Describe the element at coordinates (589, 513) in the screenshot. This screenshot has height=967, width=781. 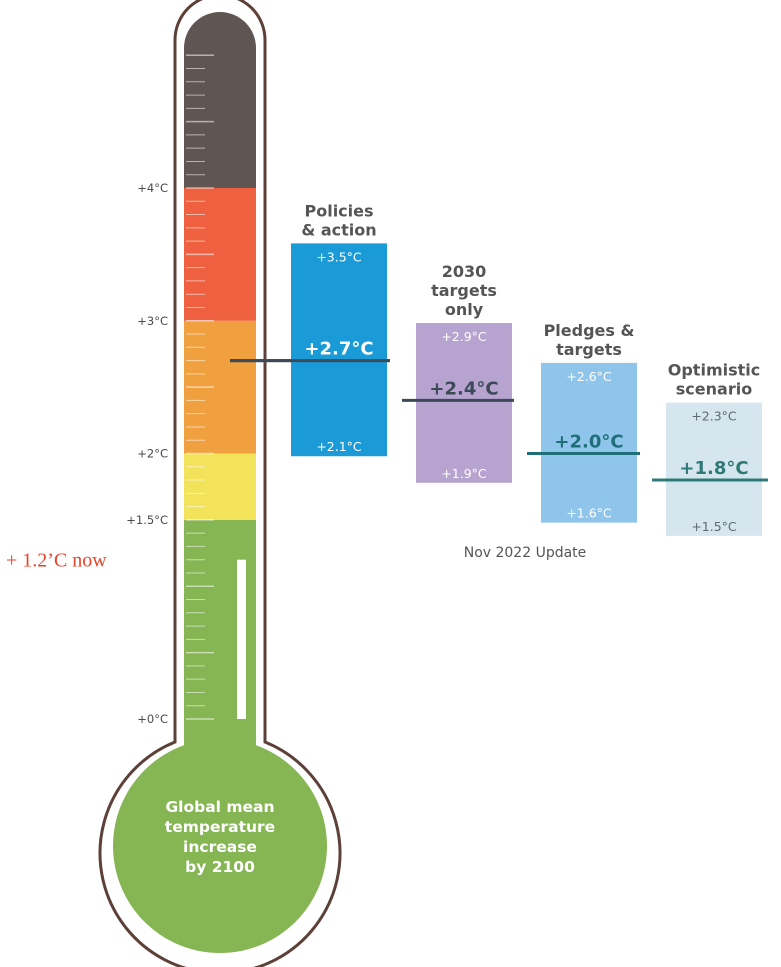
I see `scenario-low-label: +1.6°C` at that location.